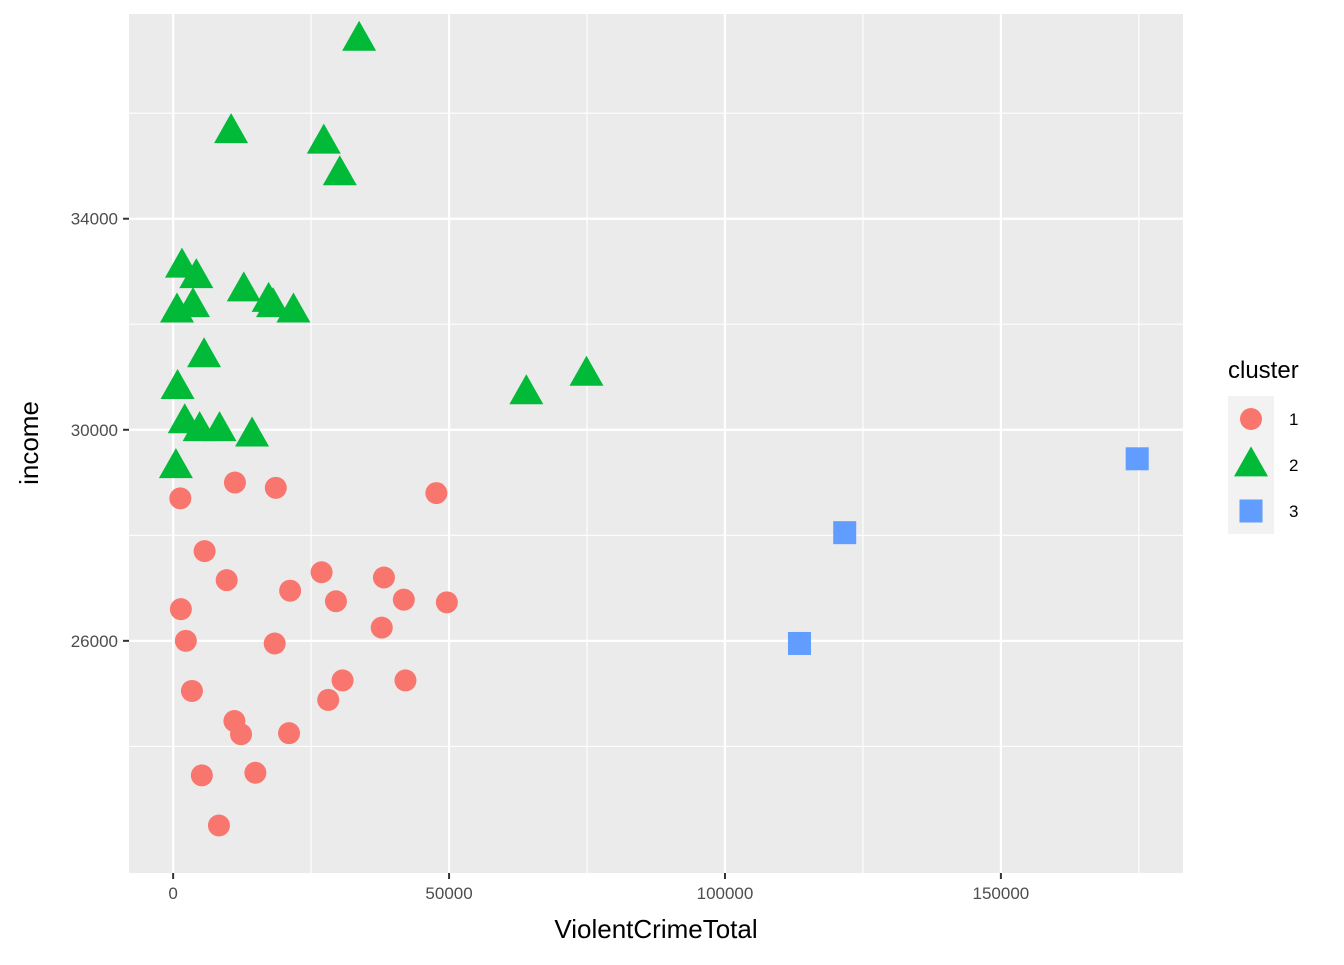 The width and height of the screenshot is (1344, 965). I want to click on legend: cluster 1 2 3, so click(1263, 445).